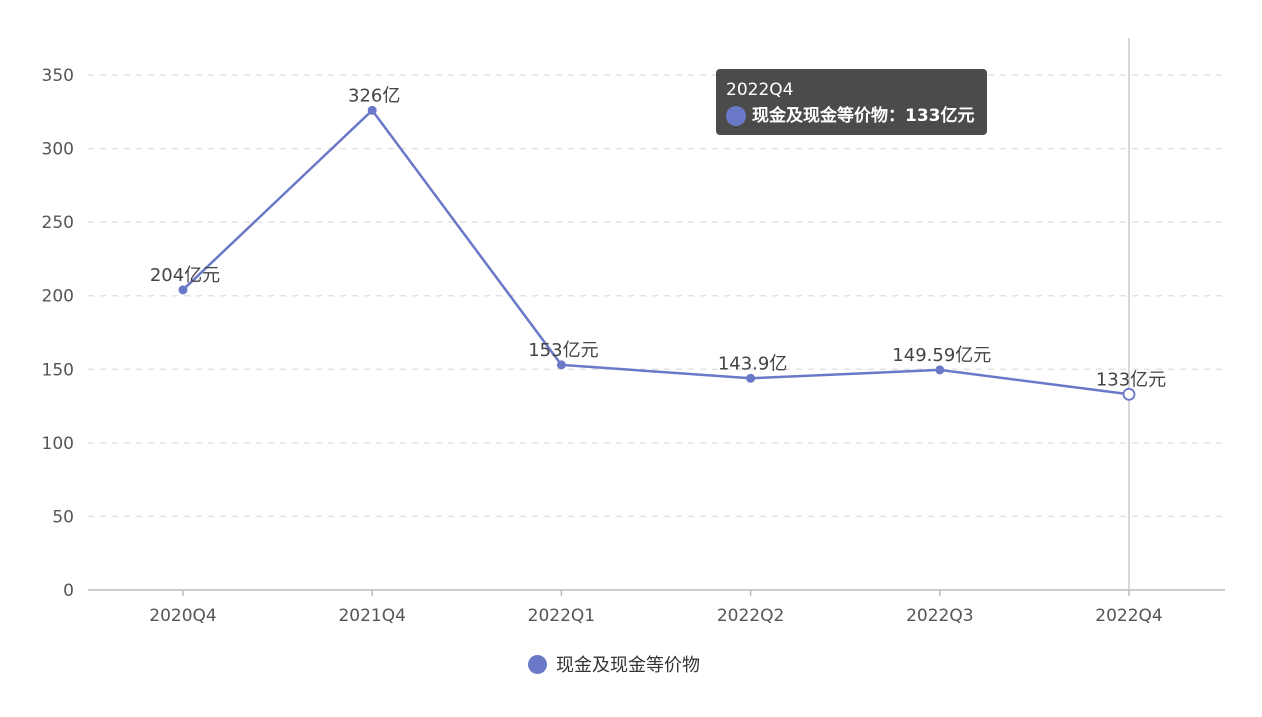  I want to click on tooltip-row: 现金及现金等价物 ： 133亿元, so click(850, 116).